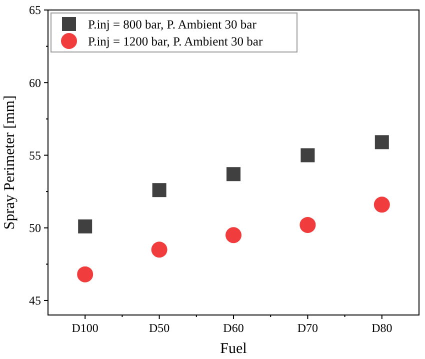  Describe the element at coordinates (233, 349) in the screenshot. I see `x-axis-title: Fuel` at that location.